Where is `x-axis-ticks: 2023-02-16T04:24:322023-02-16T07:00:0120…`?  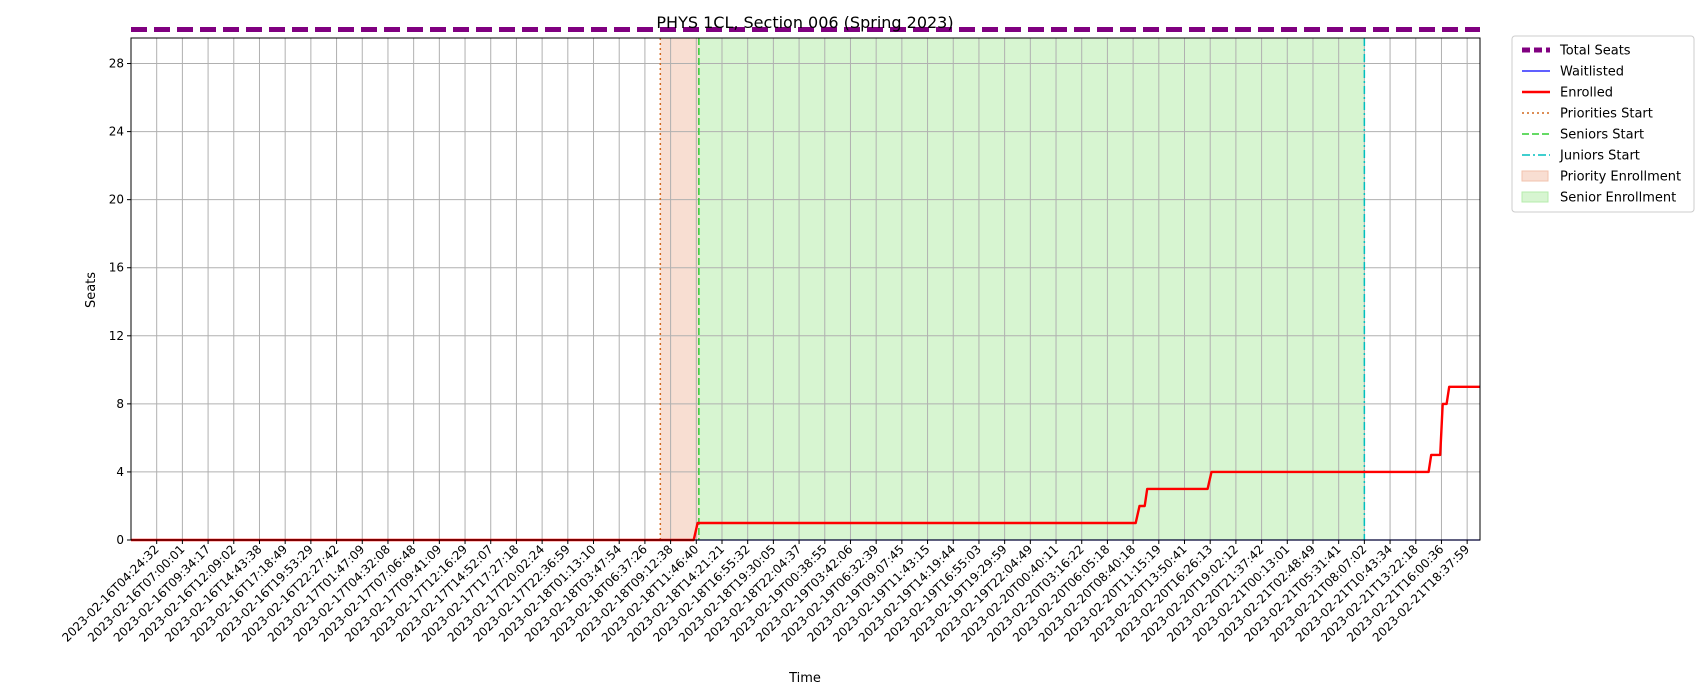
x-axis-ticks: 2023-02-16T04:24:322023-02-16T07:00:0120… is located at coordinates (765, 592).